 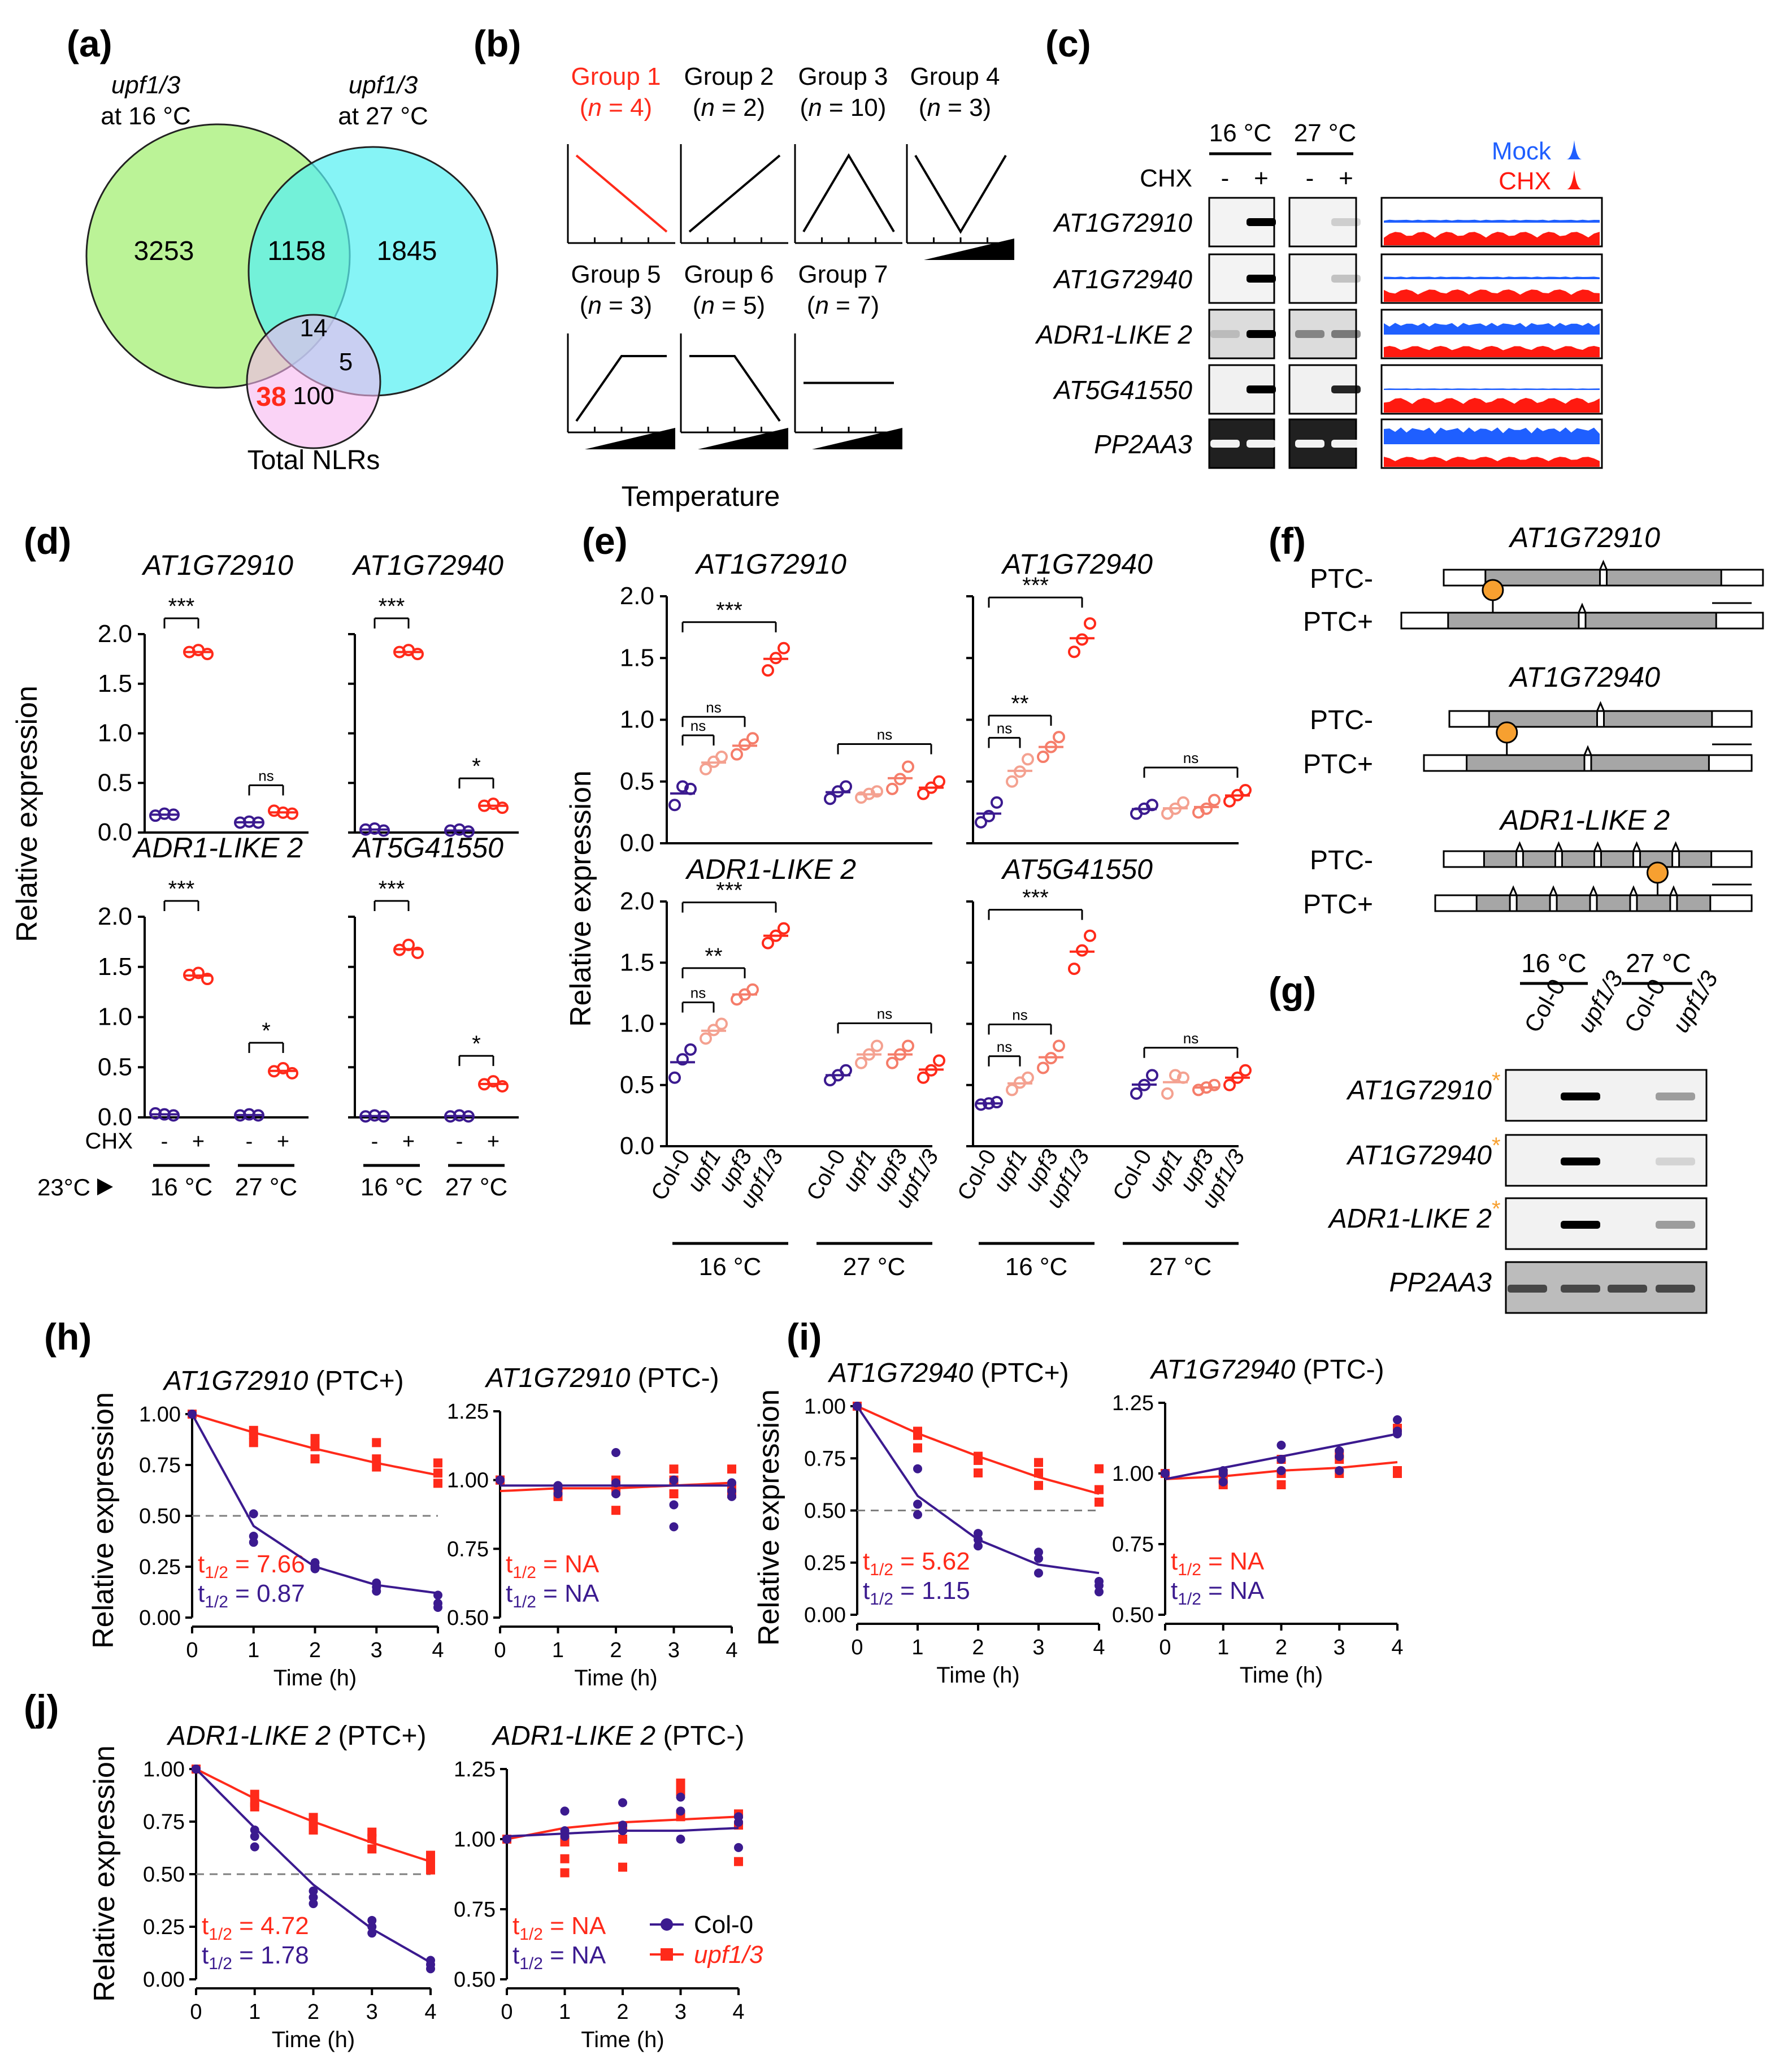 What do you see at coordinates (476, 1187) in the screenshot?
I see `panel-d-temp: 27 °C` at bounding box center [476, 1187].